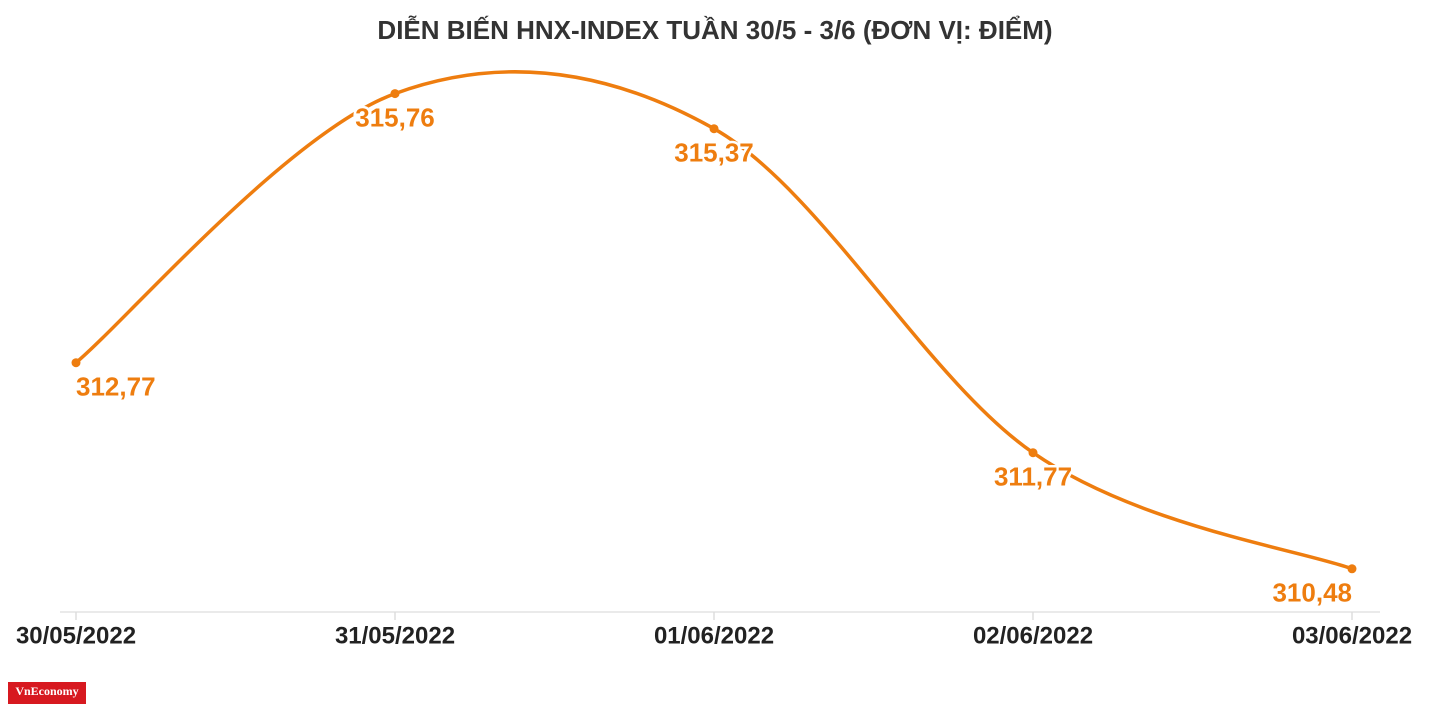 The width and height of the screenshot is (1431, 724). What do you see at coordinates (1352, 635) in the screenshot?
I see `x-tick-label: 03/06/2022` at bounding box center [1352, 635].